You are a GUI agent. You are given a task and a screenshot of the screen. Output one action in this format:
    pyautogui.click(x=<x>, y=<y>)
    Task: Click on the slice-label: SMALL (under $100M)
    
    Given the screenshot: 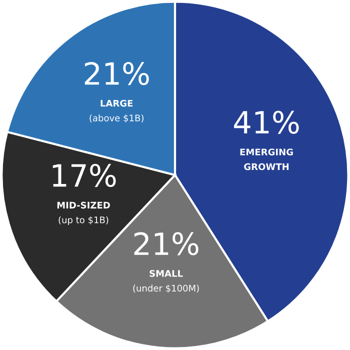 What is the action you would take?
    pyautogui.click(x=166, y=281)
    